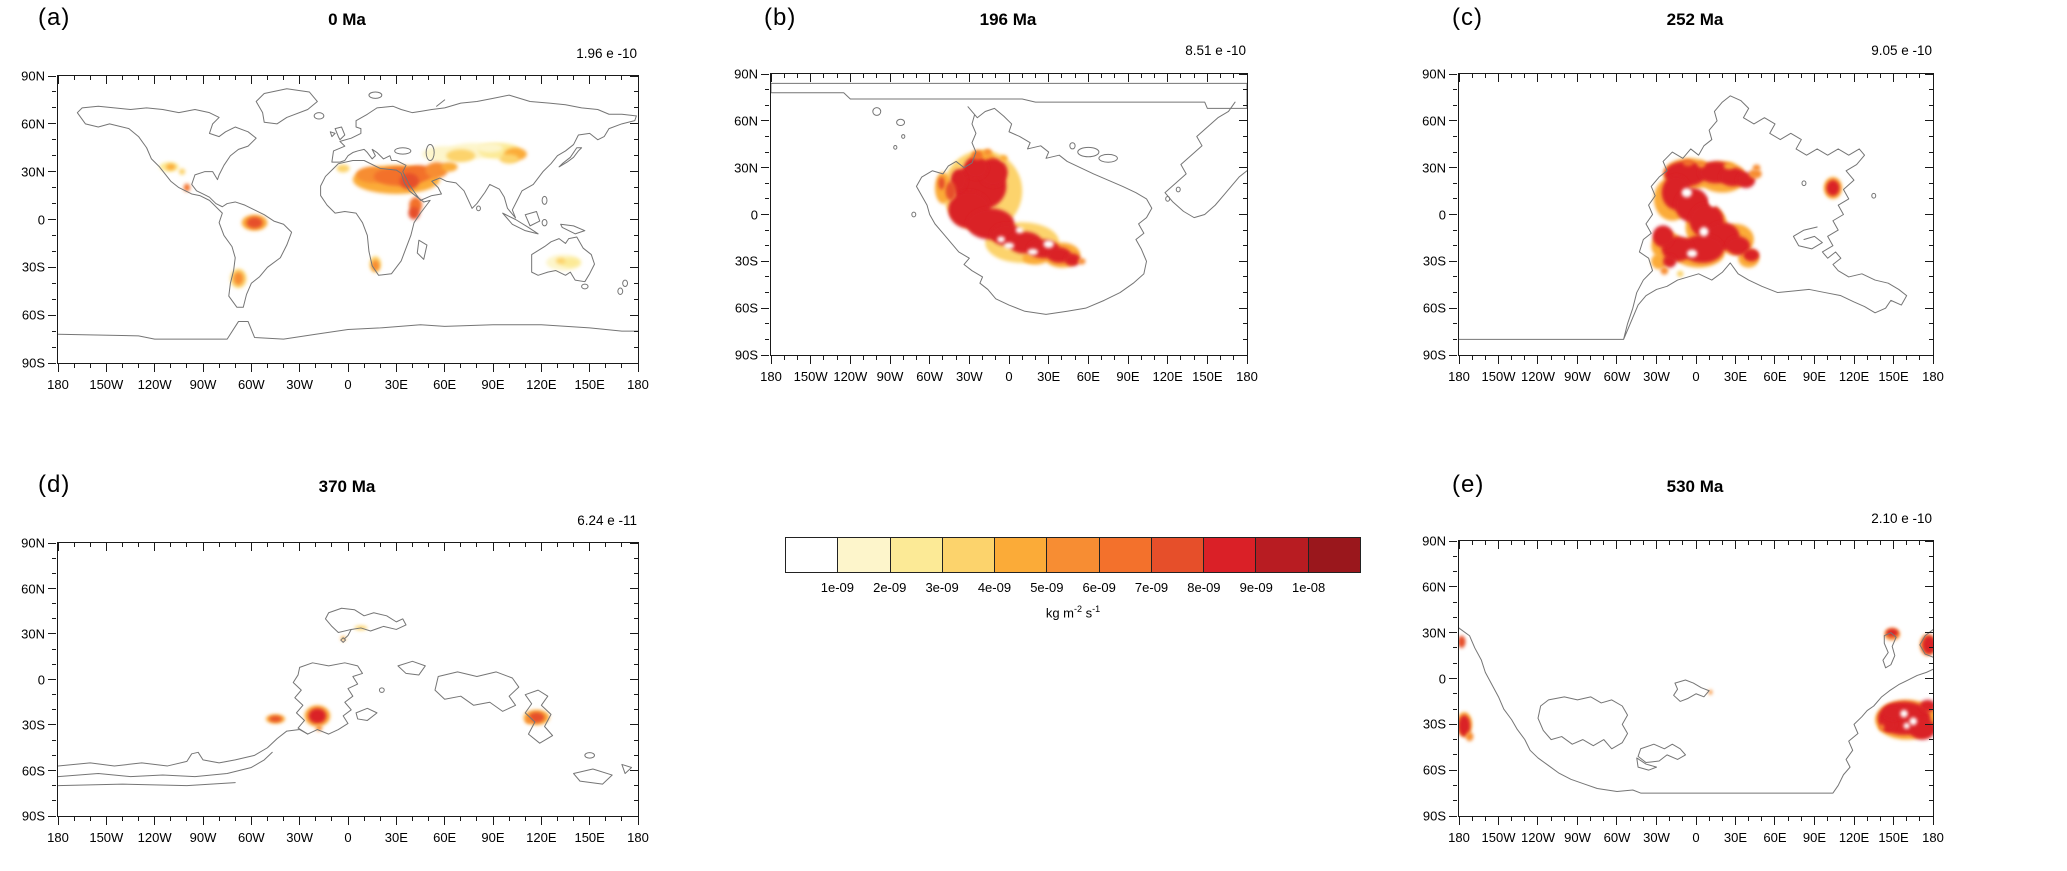 This screenshot has height=871, width=2067. I want to click on panel-c-letter: (c), so click(1467, 17).